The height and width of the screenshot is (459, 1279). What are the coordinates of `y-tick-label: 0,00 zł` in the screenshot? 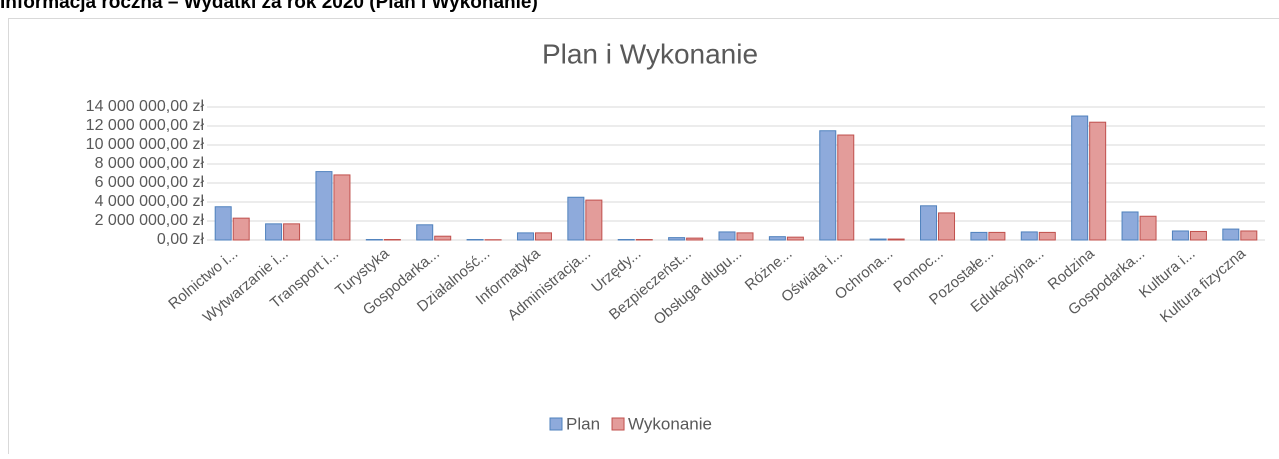 It's located at (181, 239).